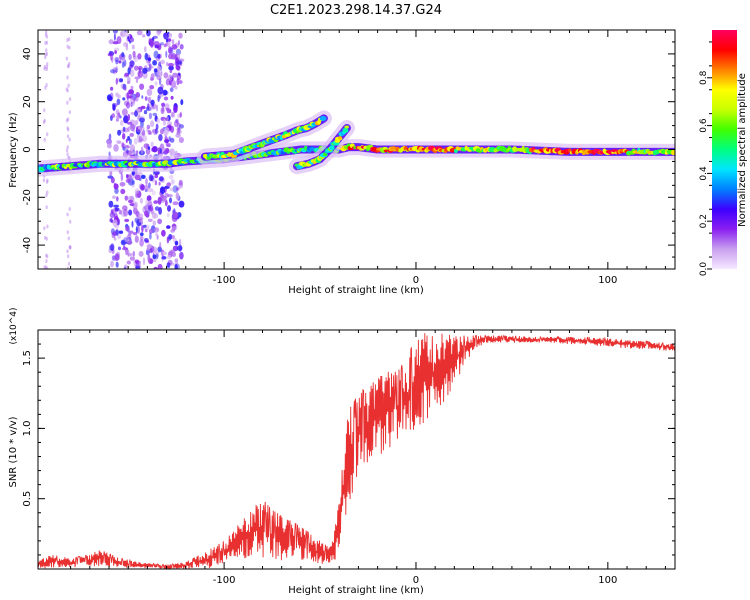 This screenshot has width=750, height=600. I want to click on colorbar-tick-label: 0.4, so click(704, 173).